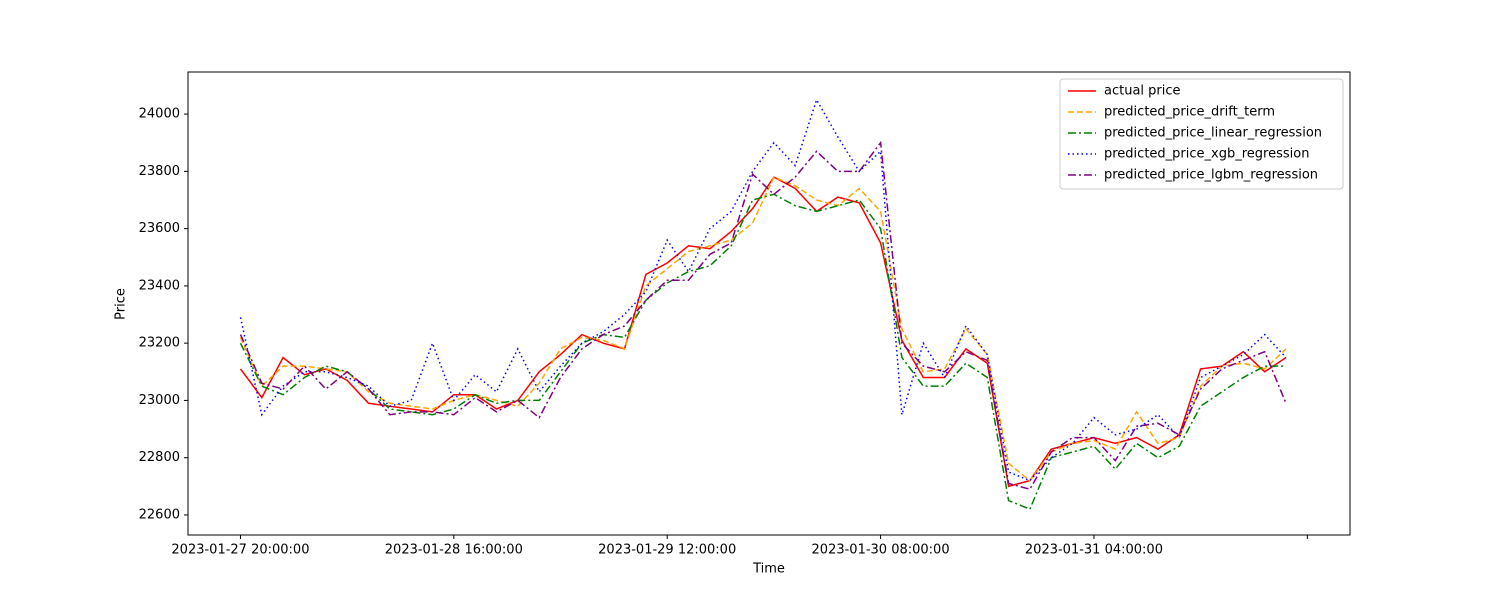 This screenshot has width=1500, height=600. Describe the element at coordinates (881, 550) in the screenshot. I see `x-tick-label: 2023-01-30 08:00:00` at that location.